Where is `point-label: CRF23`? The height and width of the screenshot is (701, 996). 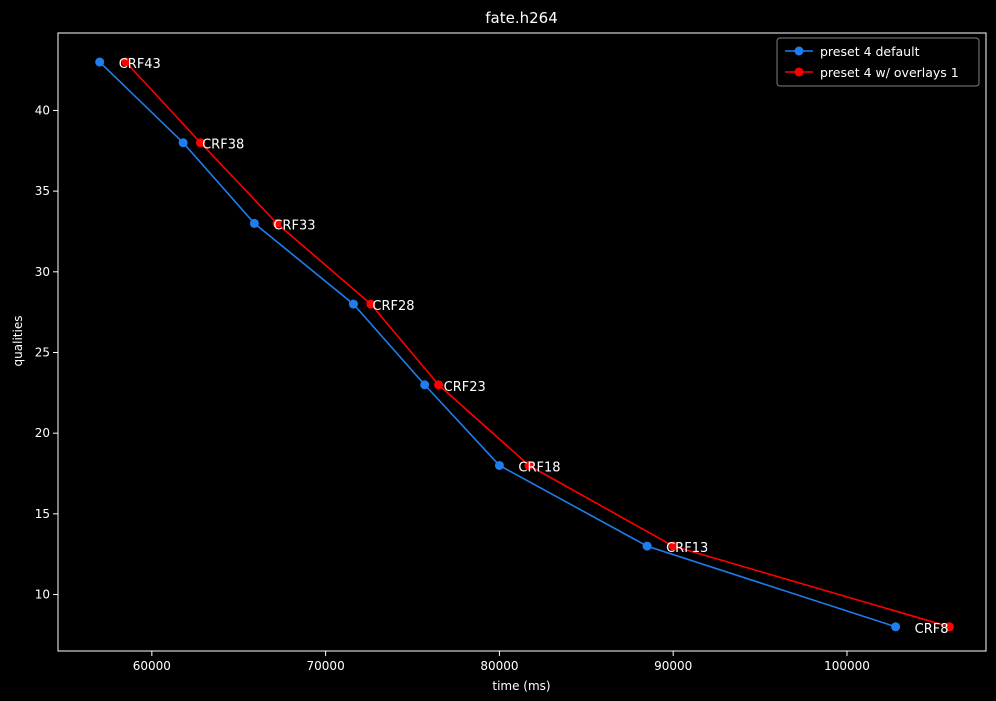
point-label: CRF23 is located at coordinates (465, 387).